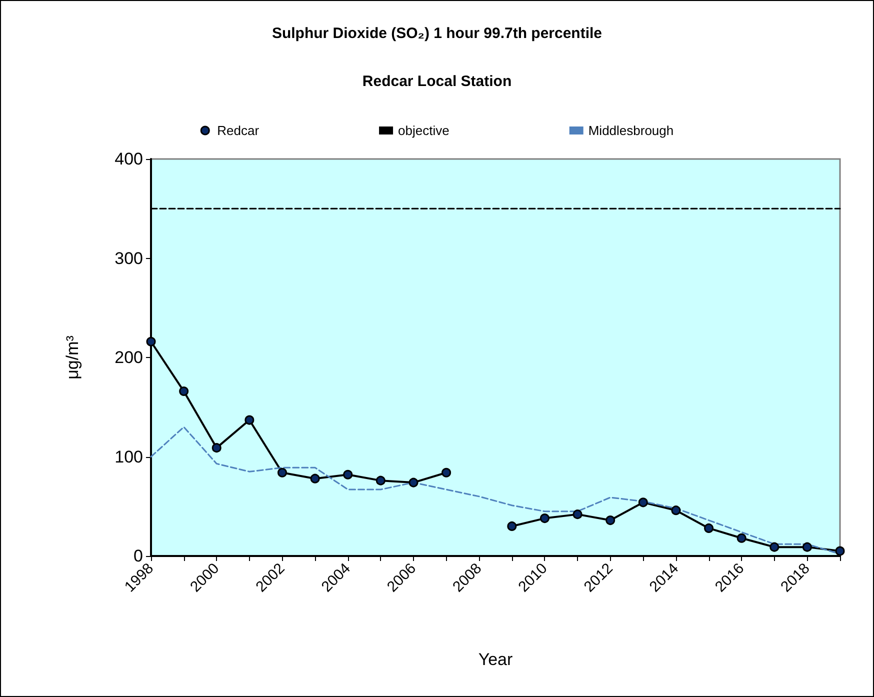 This screenshot has height=697, width=874. Describe the element at coordinates (238, 130) in the screenshot. I see `legend-label: Redcar` at that location.